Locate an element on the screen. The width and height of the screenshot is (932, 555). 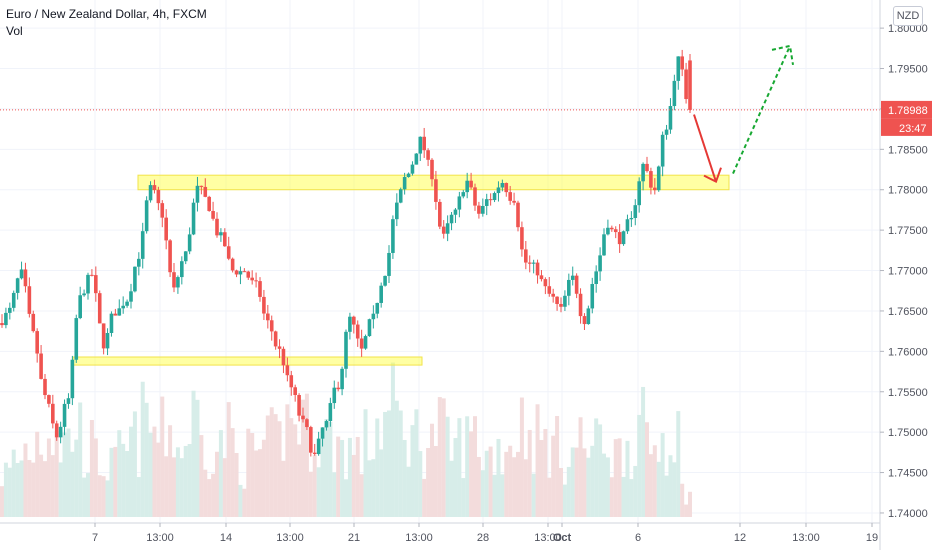
currency-button: NZD is located at coordinates (908, 16).